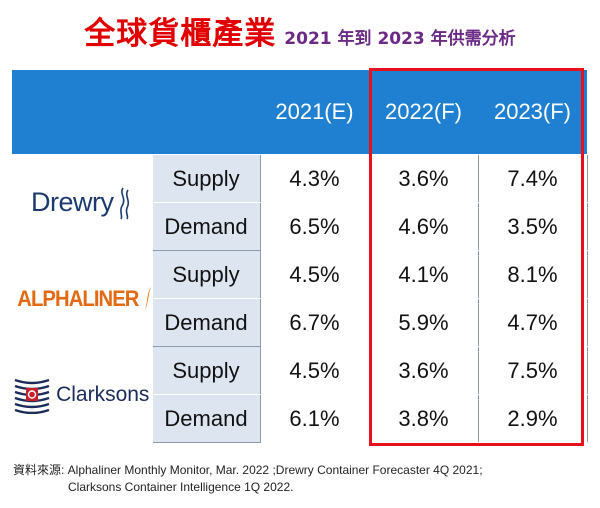  I want to click on value-cell: 3.8%, so click(423, 418).